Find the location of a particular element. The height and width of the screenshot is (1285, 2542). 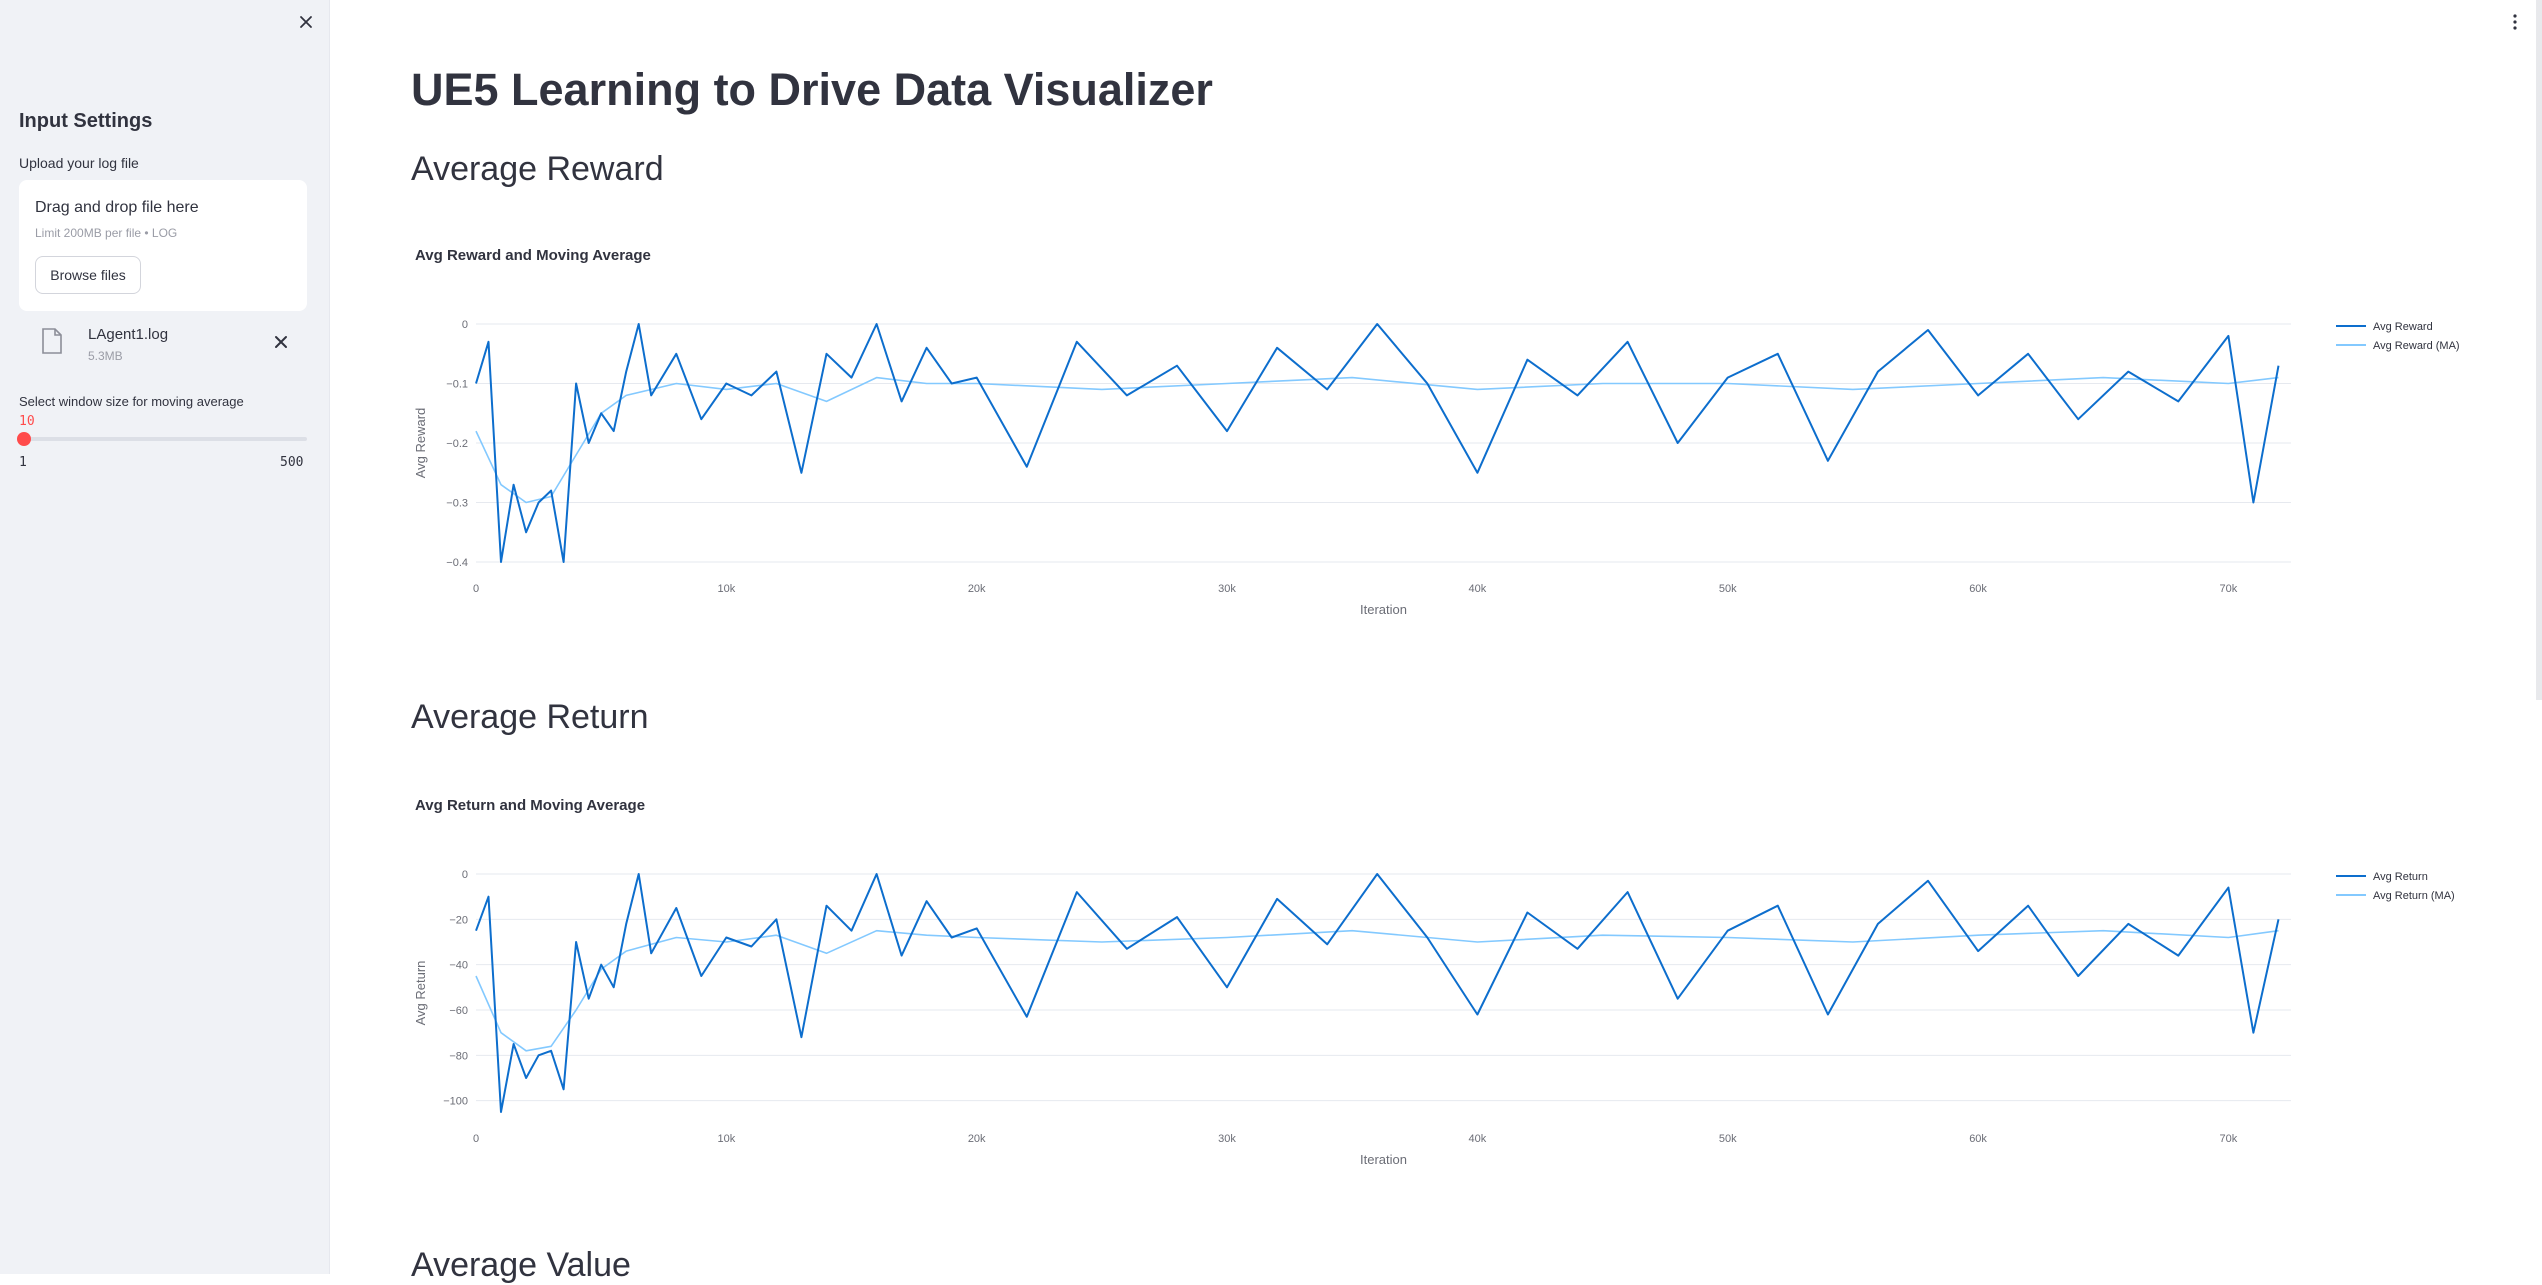

chart-title: Avg Reward and Moving Average is located at coordinates (533, 255).